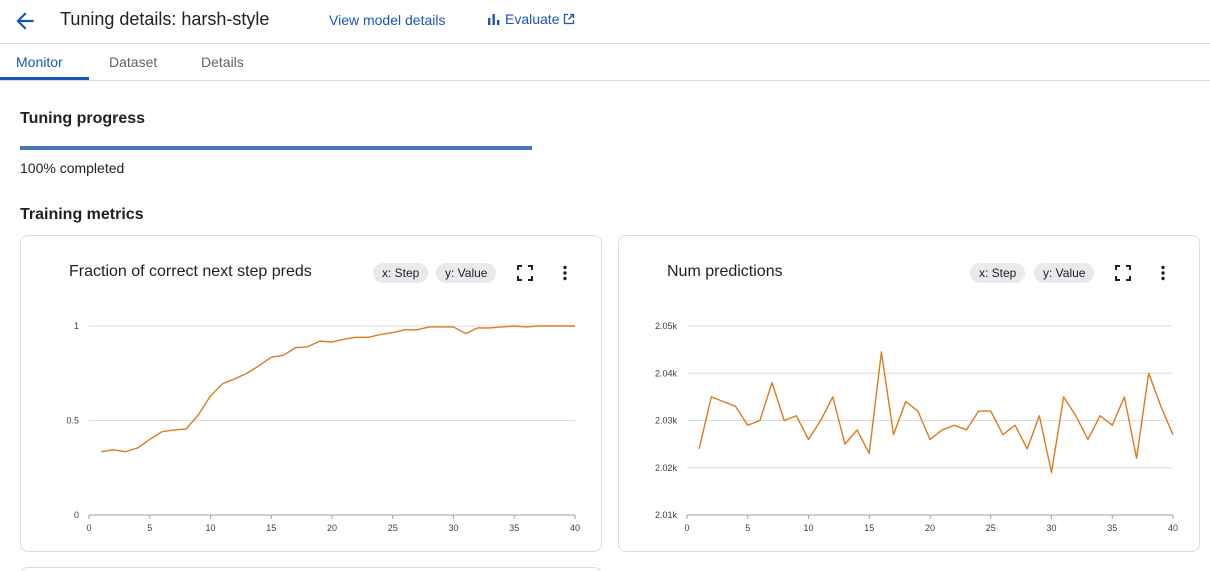 This screenshot has width=1210, height=571. Describe the element at coordinates (666, 515) in the screenshot. I see `y-tick-label: 2.01k` at that location.